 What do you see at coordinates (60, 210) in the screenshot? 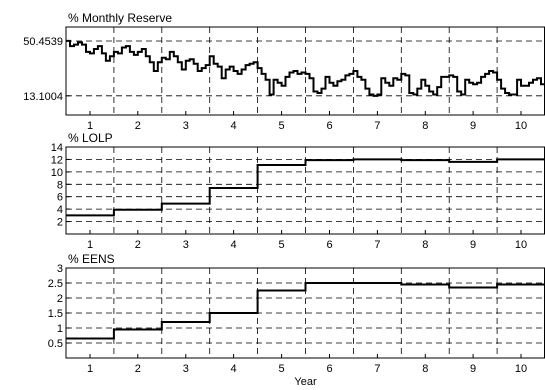
I see `y-tick-label: 4` at bounding box center [60, 210].